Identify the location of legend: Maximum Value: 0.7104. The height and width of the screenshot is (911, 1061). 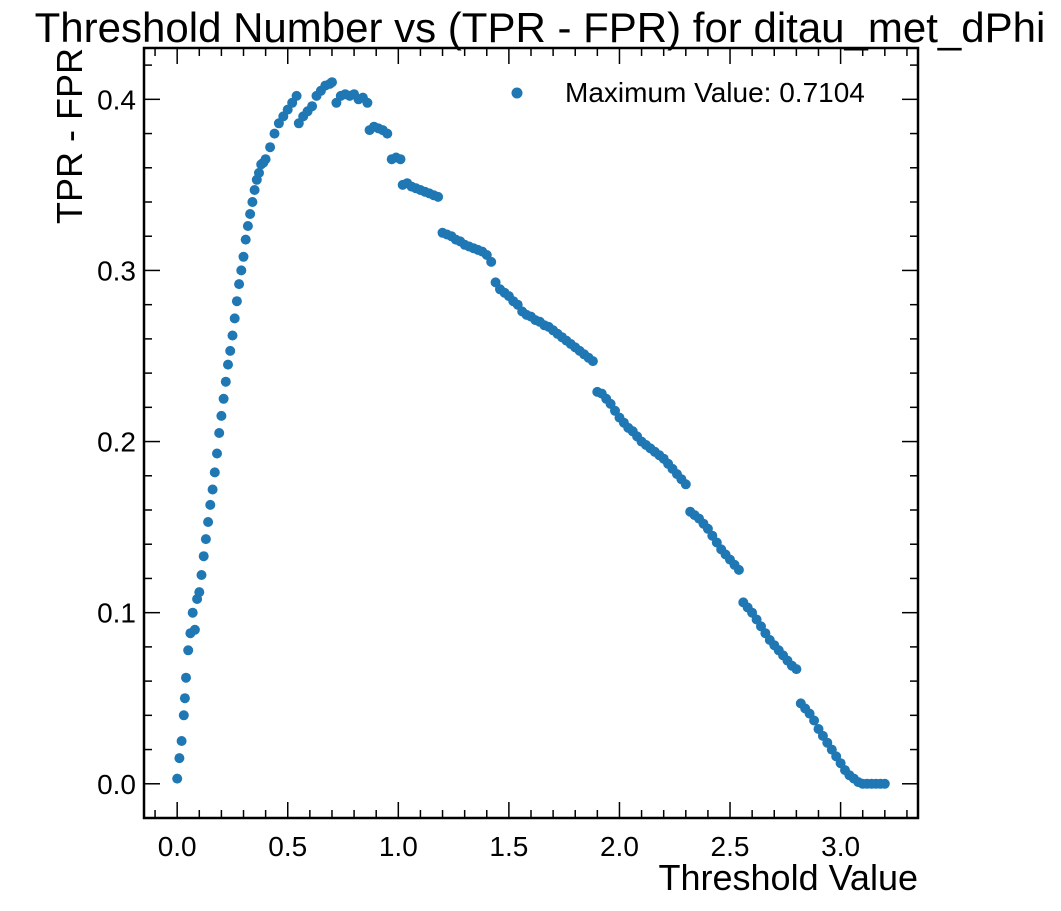
(688, 92).